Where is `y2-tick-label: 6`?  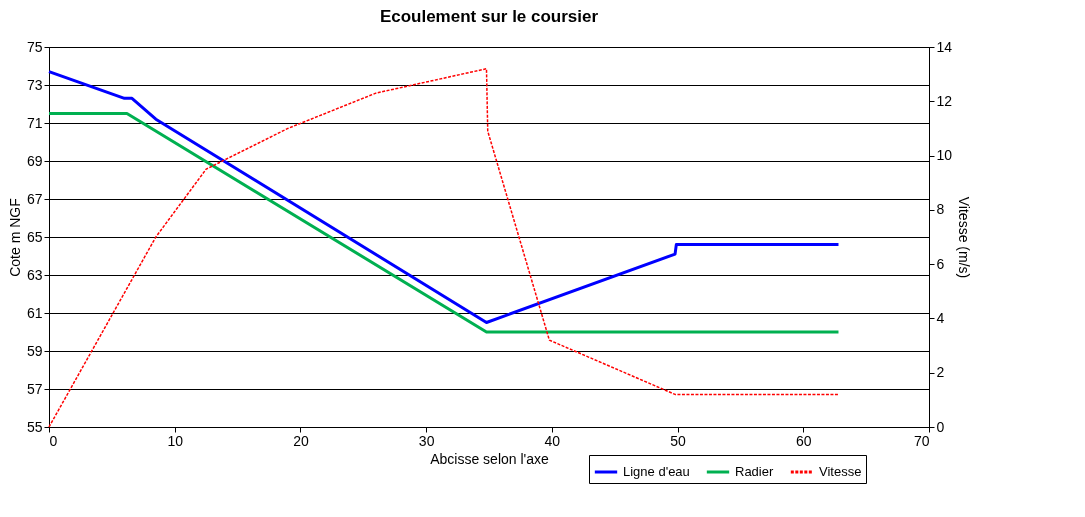 y2-tick-label: 6 is located at coordinates (940, 263).